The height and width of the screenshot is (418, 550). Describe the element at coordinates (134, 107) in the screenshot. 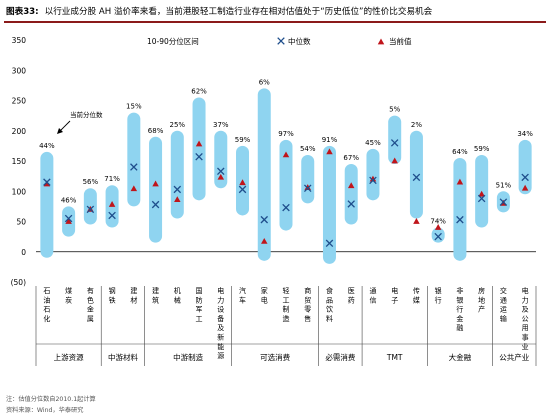

I see `percentile-label: 15%` at that location.